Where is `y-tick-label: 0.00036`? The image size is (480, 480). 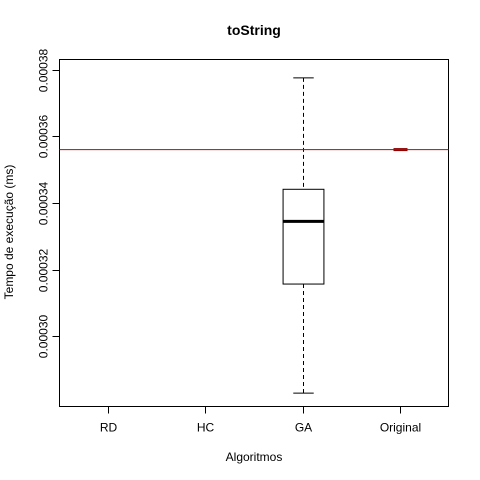 y-tick-label: 0.00036 is located at coordinates (44, 136).